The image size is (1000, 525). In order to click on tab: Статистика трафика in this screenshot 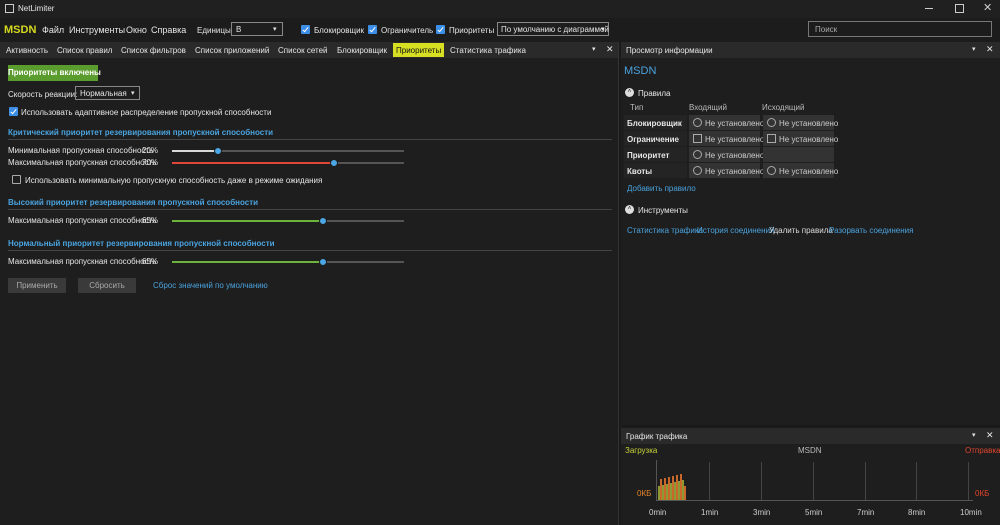, I will do `click(488, 50)`.